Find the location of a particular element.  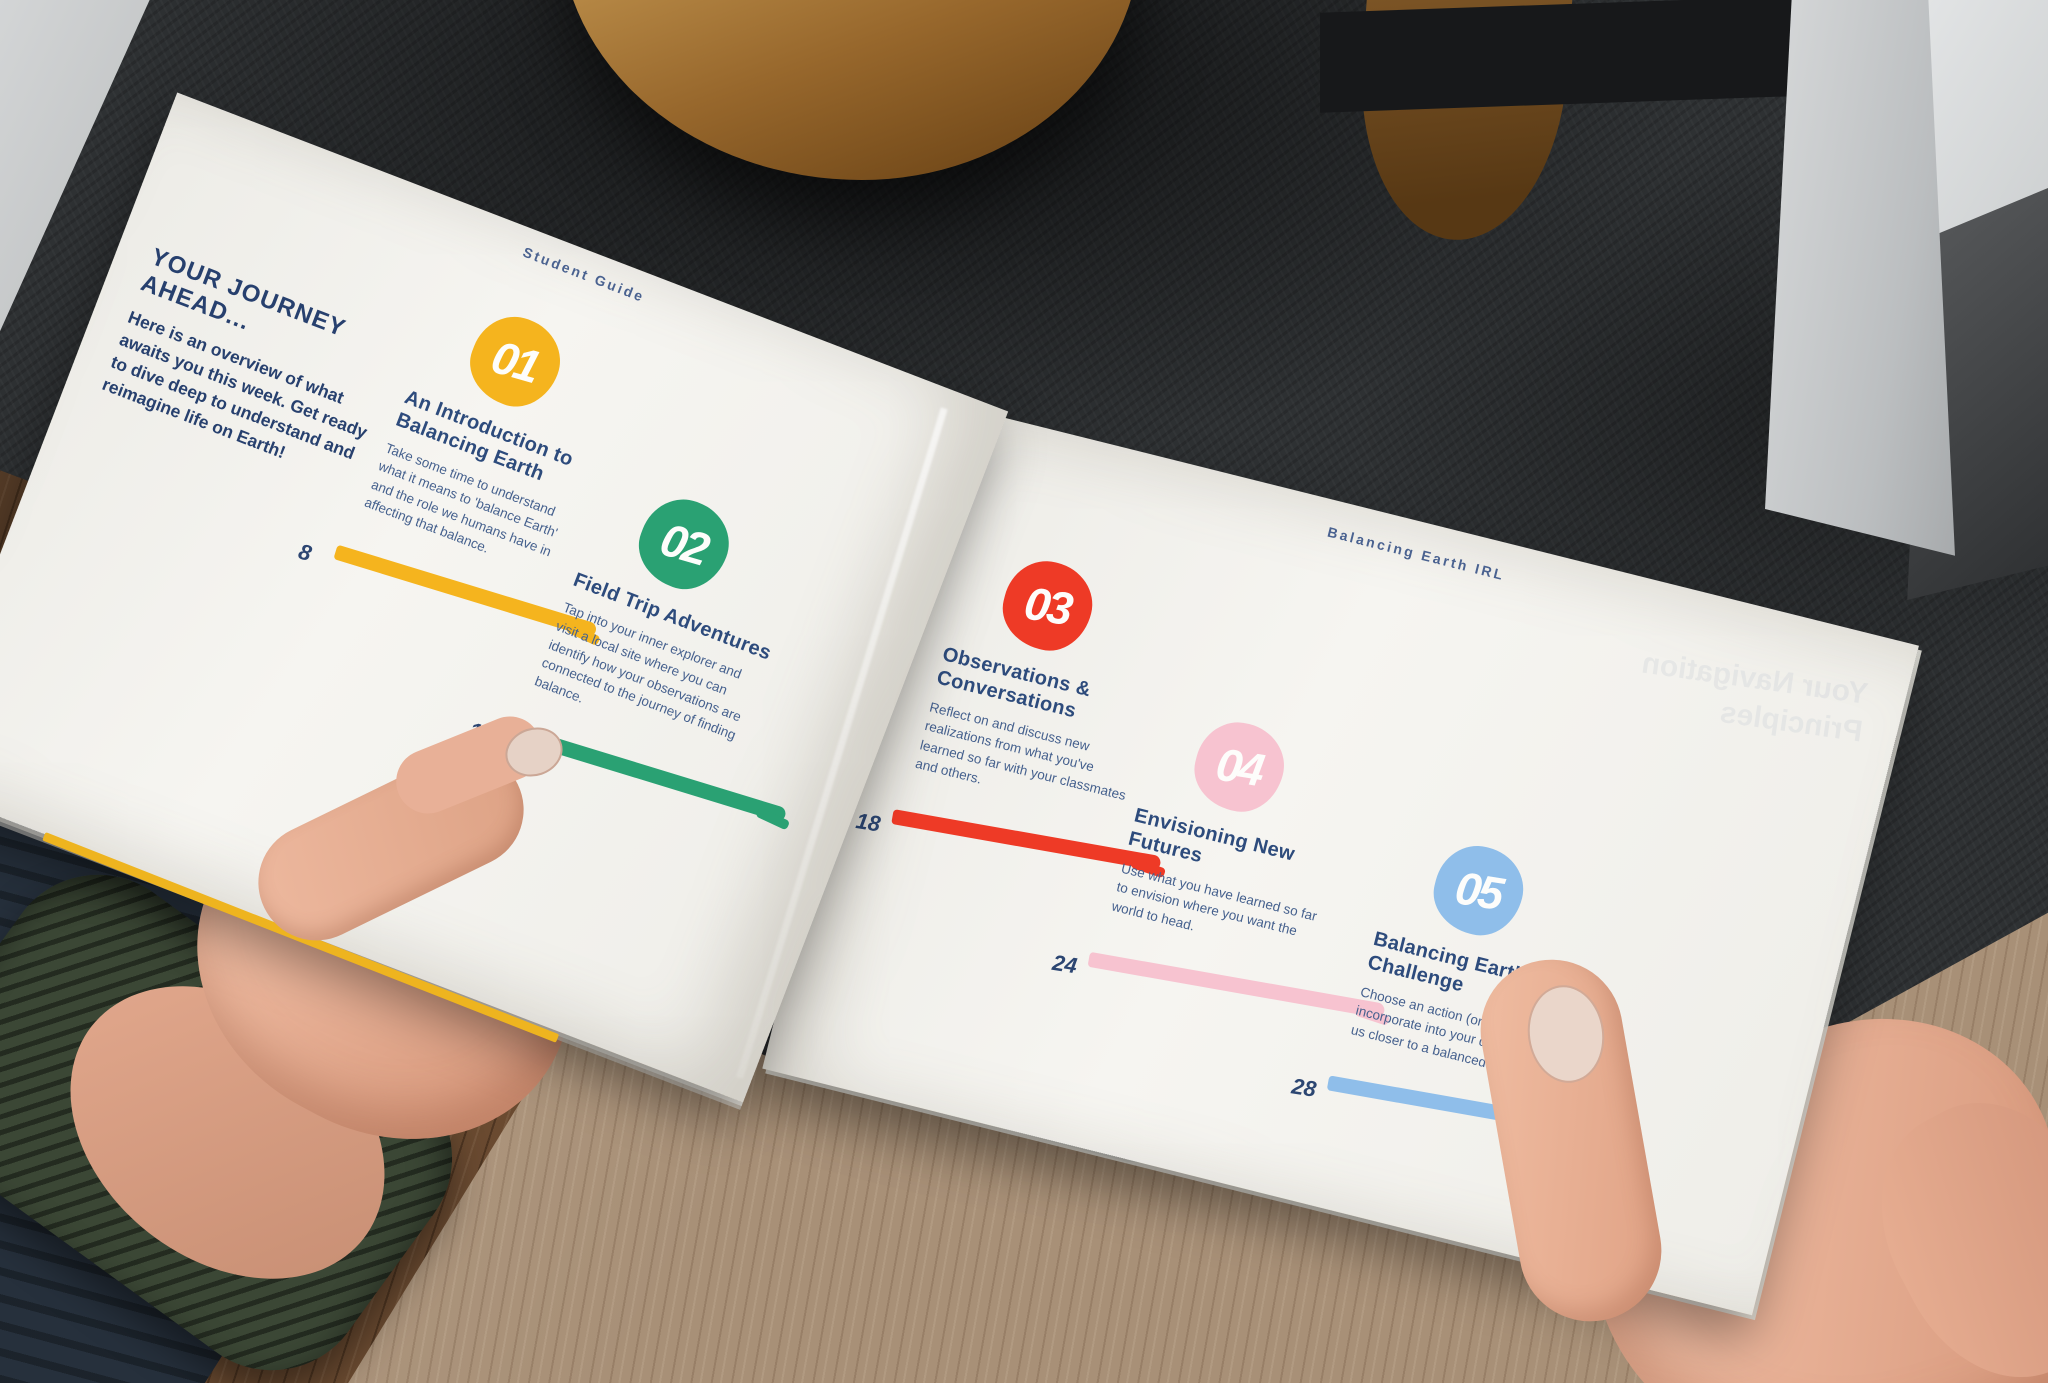

section-01-badge: 01 is located at coordinates (515, 361).